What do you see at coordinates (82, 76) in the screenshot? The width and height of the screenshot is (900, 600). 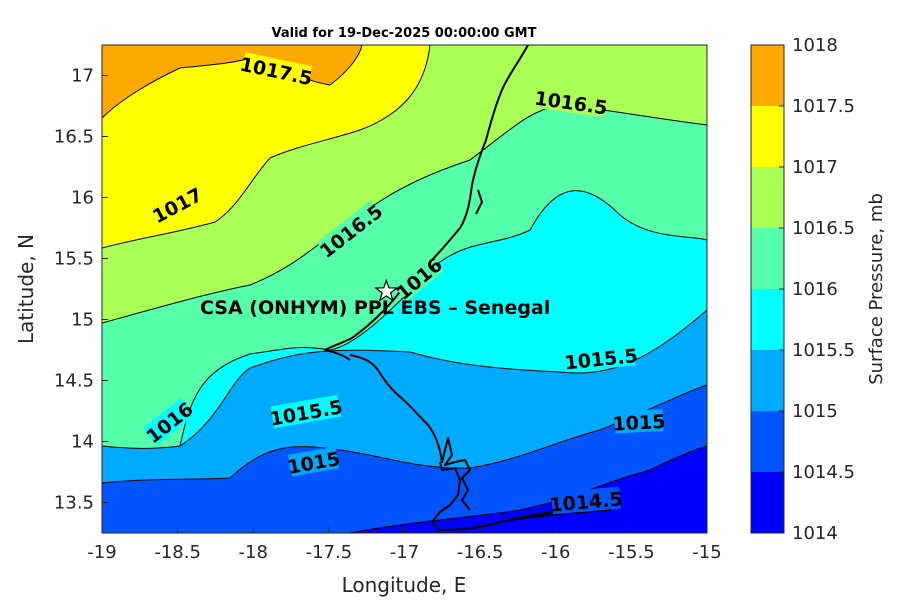 I see `y-tick-label: 17` at bounding box center [82, 76].